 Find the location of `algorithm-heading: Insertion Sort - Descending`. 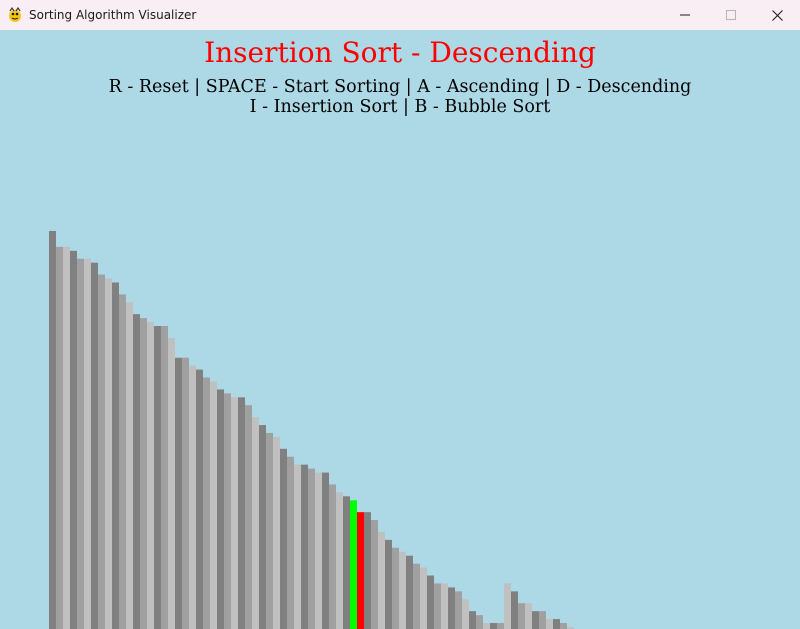

algorithm-heading: Insertion Sort - Descending is located at coordinates (400, 52).